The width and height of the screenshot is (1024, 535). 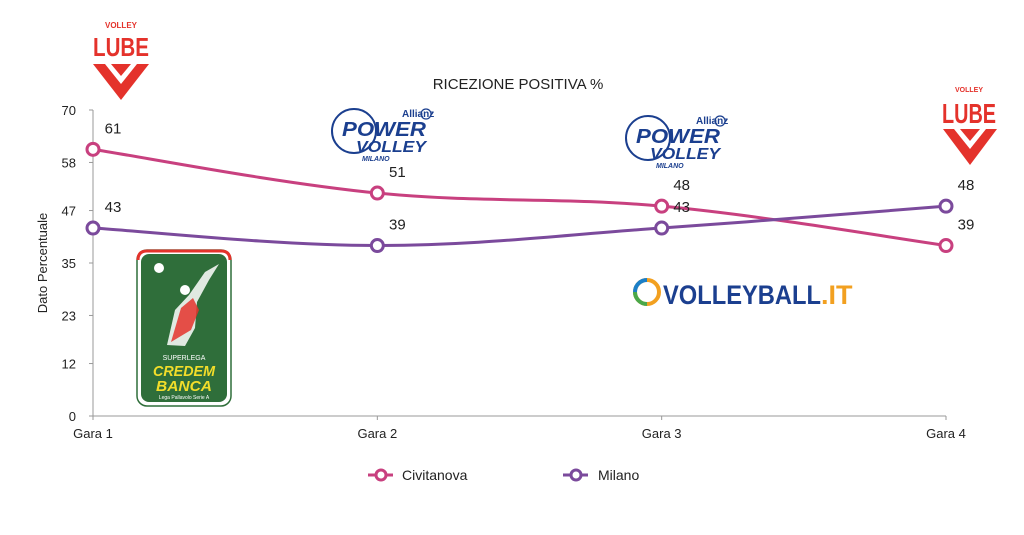 What do you see at coordinates (69, 263) in the screenshot?
I see `y-tick-label: 35` at bounding box center [69, 263].